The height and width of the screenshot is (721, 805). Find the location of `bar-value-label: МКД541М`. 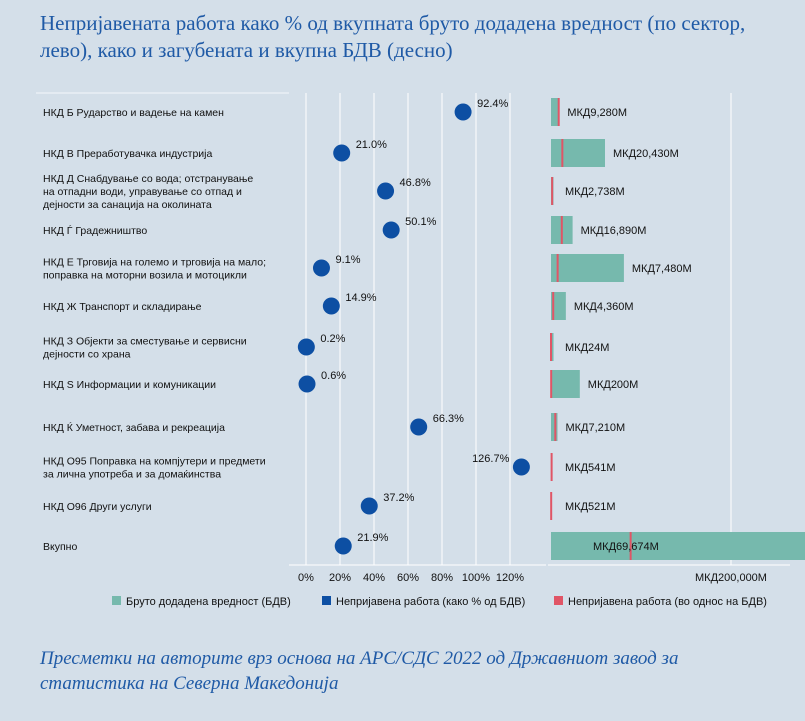

bar-value-label: МКД541М is located at coordinates (590, 468).